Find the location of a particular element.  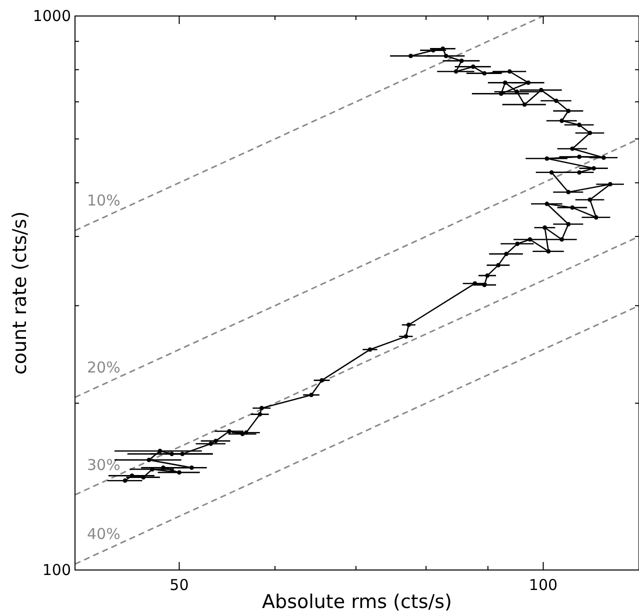

series-label: 40% is located at coordinates (103, 534).